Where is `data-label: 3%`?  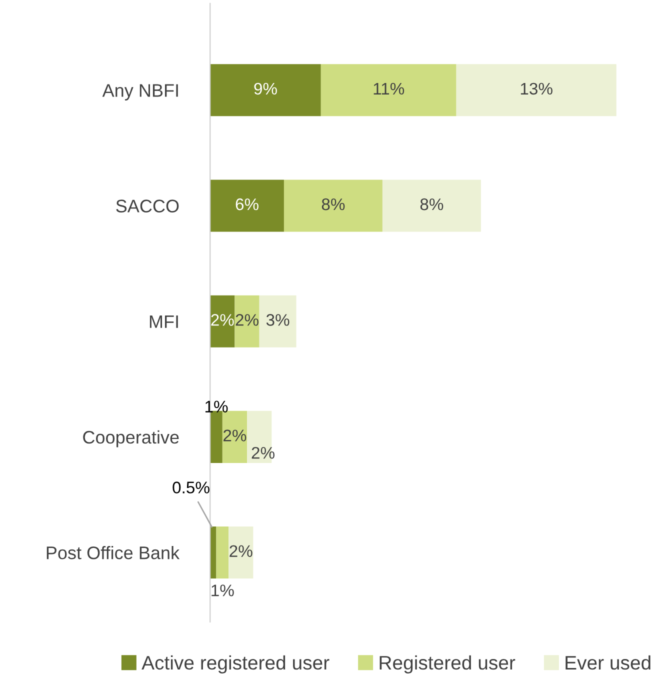
data-label: 3% is located at coordinates (278, 320).